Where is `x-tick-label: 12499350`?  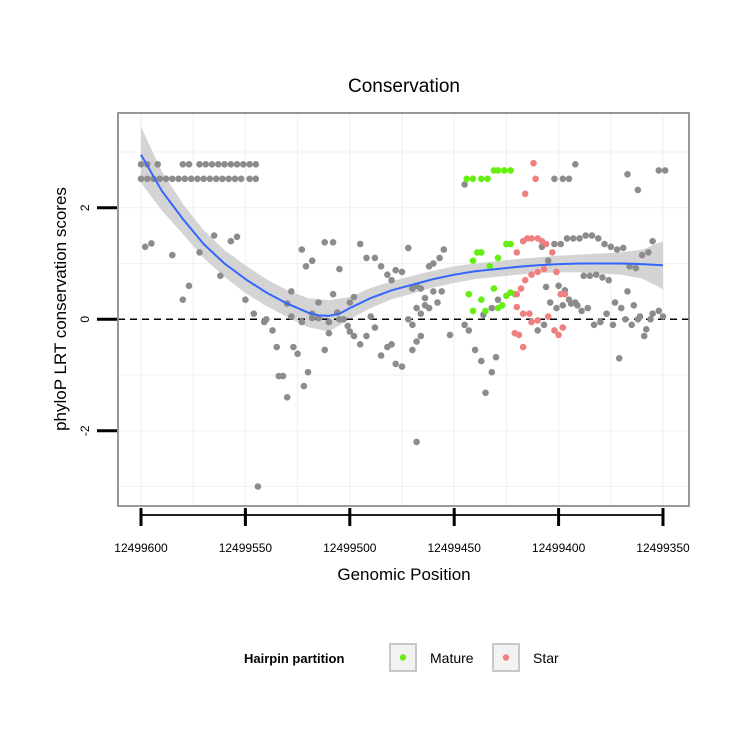 x-tick-label: 12499350 is located at coordinates (663, 548).